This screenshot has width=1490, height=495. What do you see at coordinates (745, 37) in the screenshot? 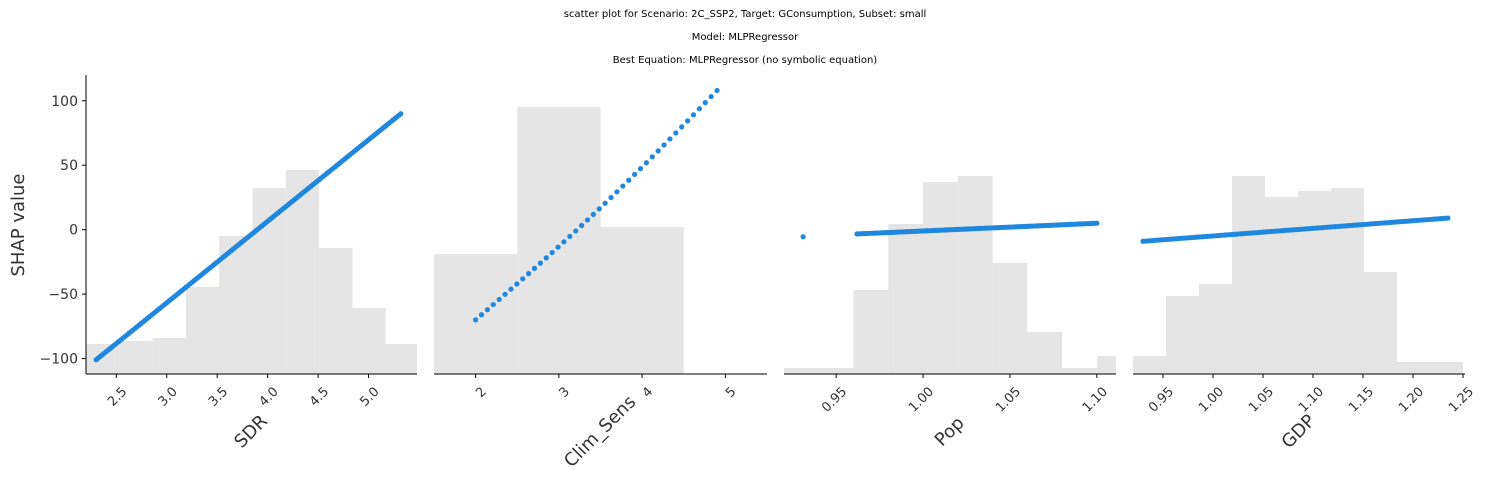
I see `model-subtitle: Model: MLPRegressor` at bounding box center [745, 37].